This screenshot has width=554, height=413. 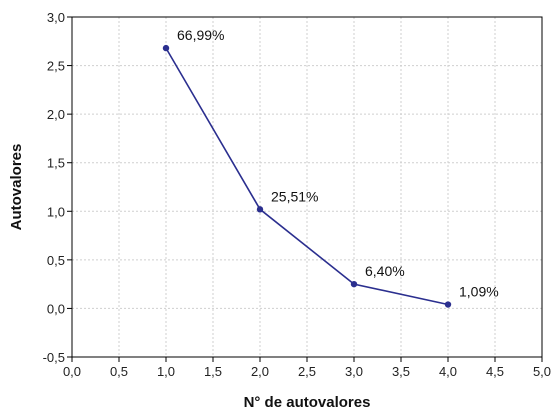 I want to click on x-tick-label: 3,0, so click(x=354, y=371).